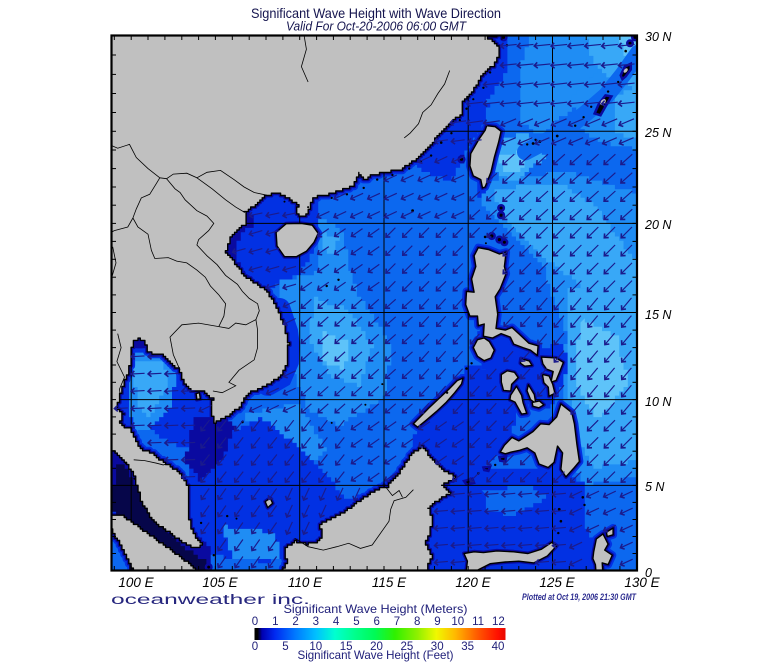 This screenshot has height=670, width=775. Describe the element at coordinates (658, 225) in the screenshot. I see `svg-text: 20 N` at that location.